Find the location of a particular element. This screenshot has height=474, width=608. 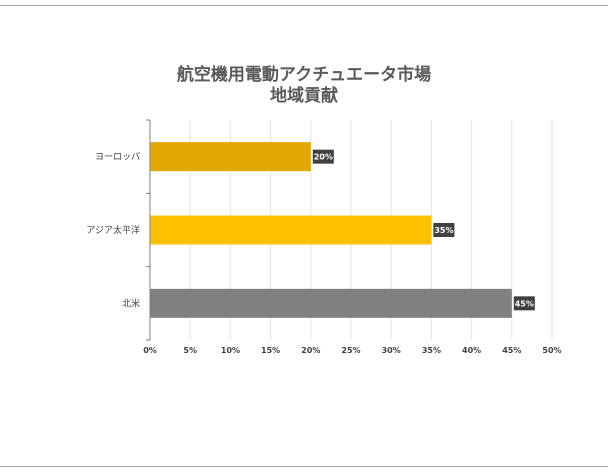

data-label: 45% is located at coordinates (524, 303).